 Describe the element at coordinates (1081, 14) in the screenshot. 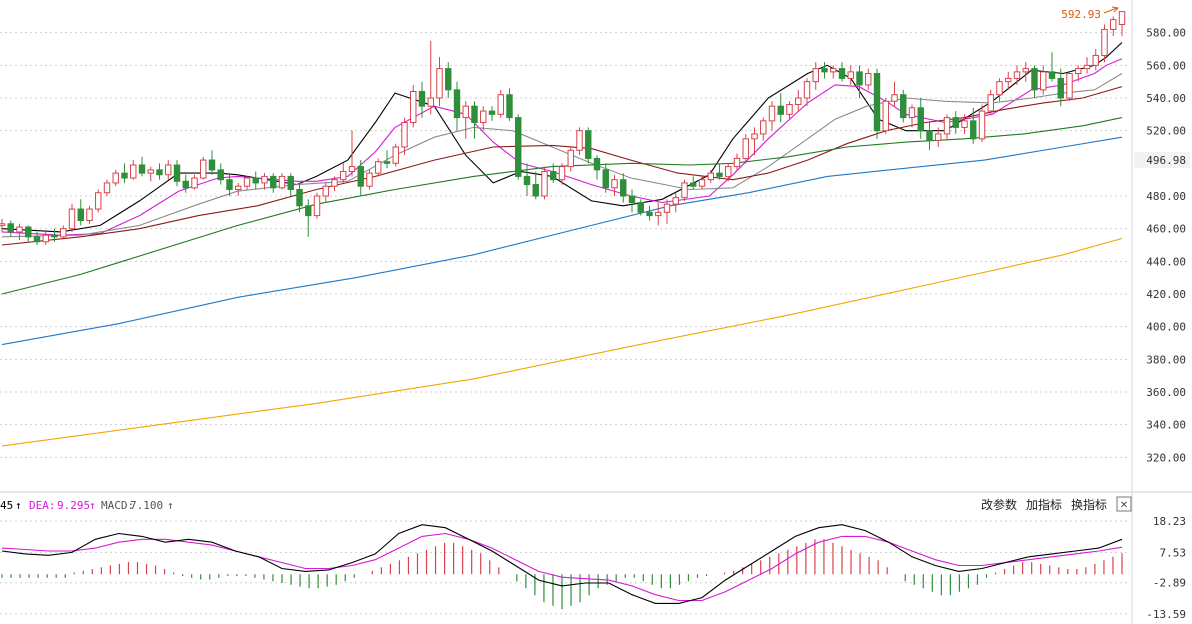

I see `last-price-label: 592.93` at that location.